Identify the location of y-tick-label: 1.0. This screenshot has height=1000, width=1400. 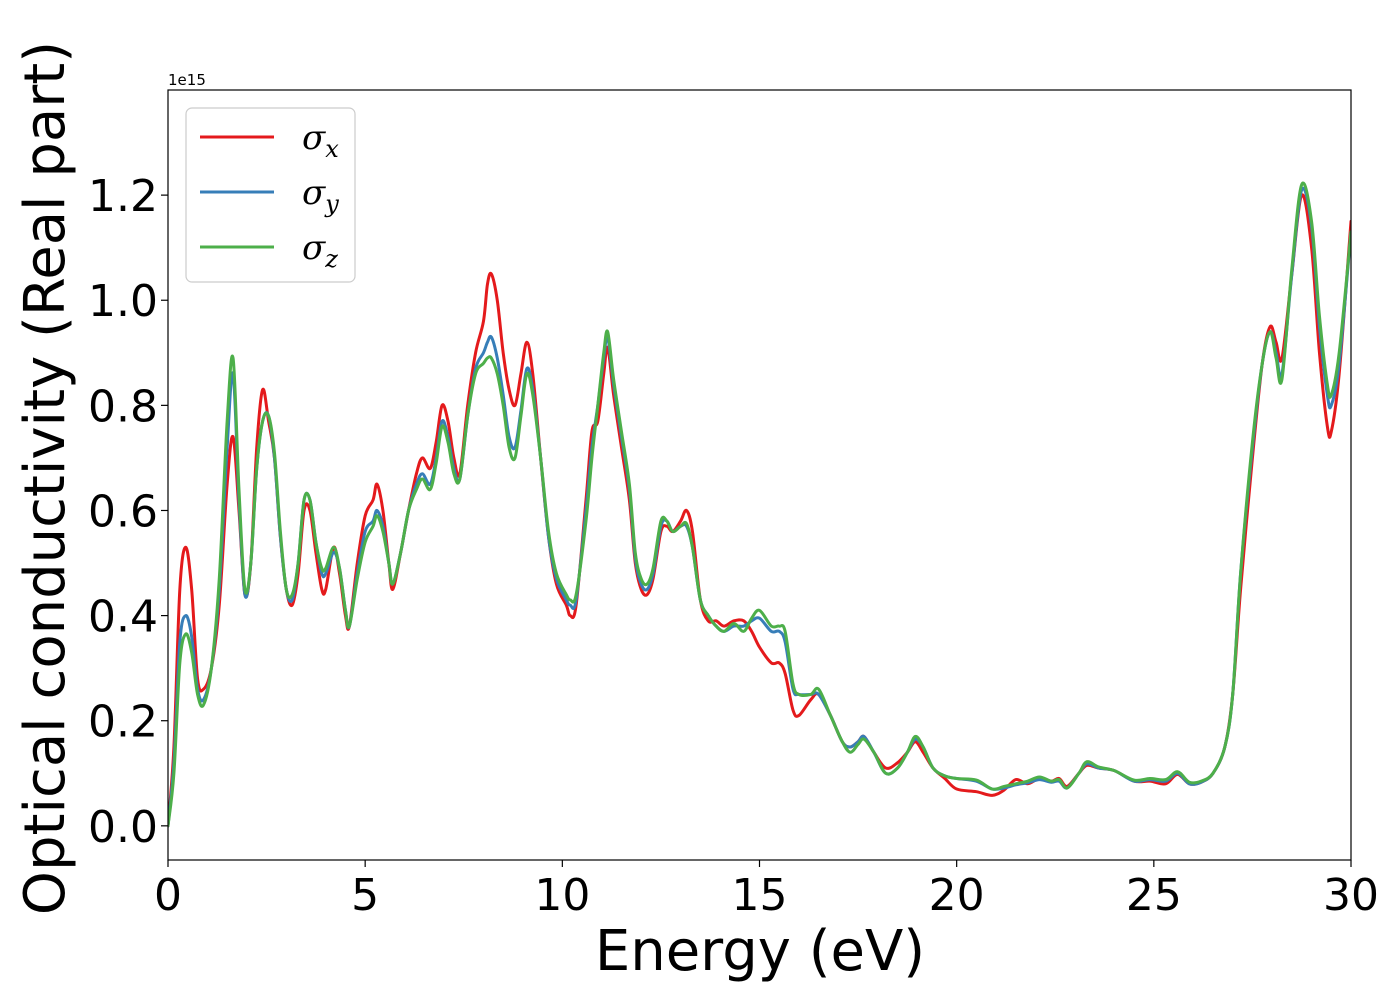
(123, 301).